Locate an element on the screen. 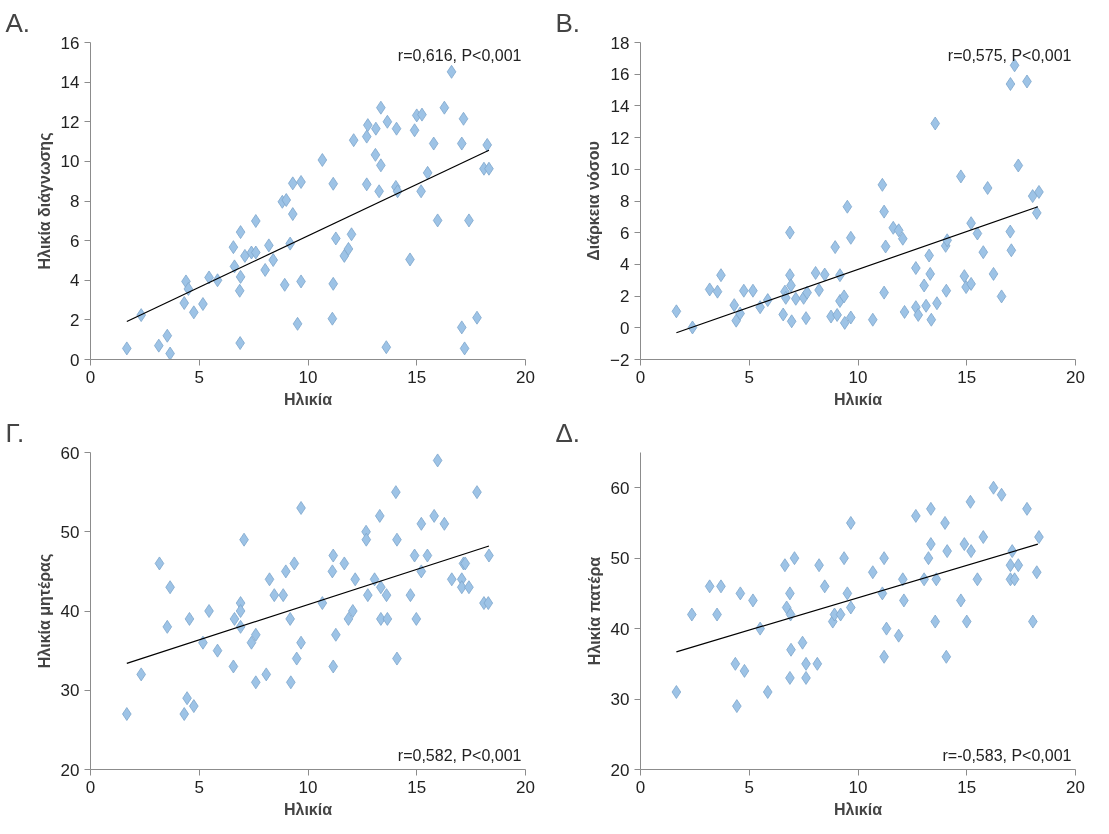  annotation: r=0,616, P<0,001 is located at coordinates (459, 55).